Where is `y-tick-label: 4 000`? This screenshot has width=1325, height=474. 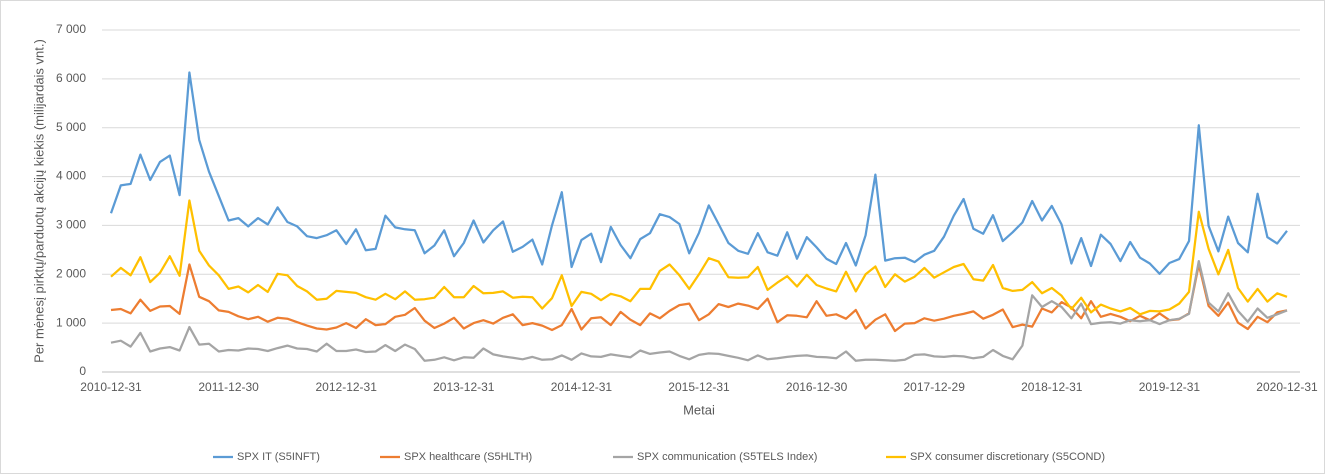
y-tick-label: 4 000 is located at coordinates (71, 176).